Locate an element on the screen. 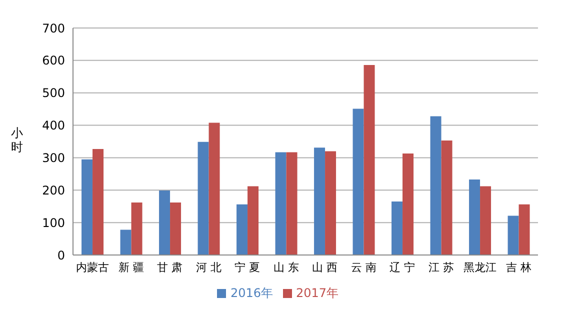  x-tick-label: 辽 宁 is located at coordinates (403, 267).